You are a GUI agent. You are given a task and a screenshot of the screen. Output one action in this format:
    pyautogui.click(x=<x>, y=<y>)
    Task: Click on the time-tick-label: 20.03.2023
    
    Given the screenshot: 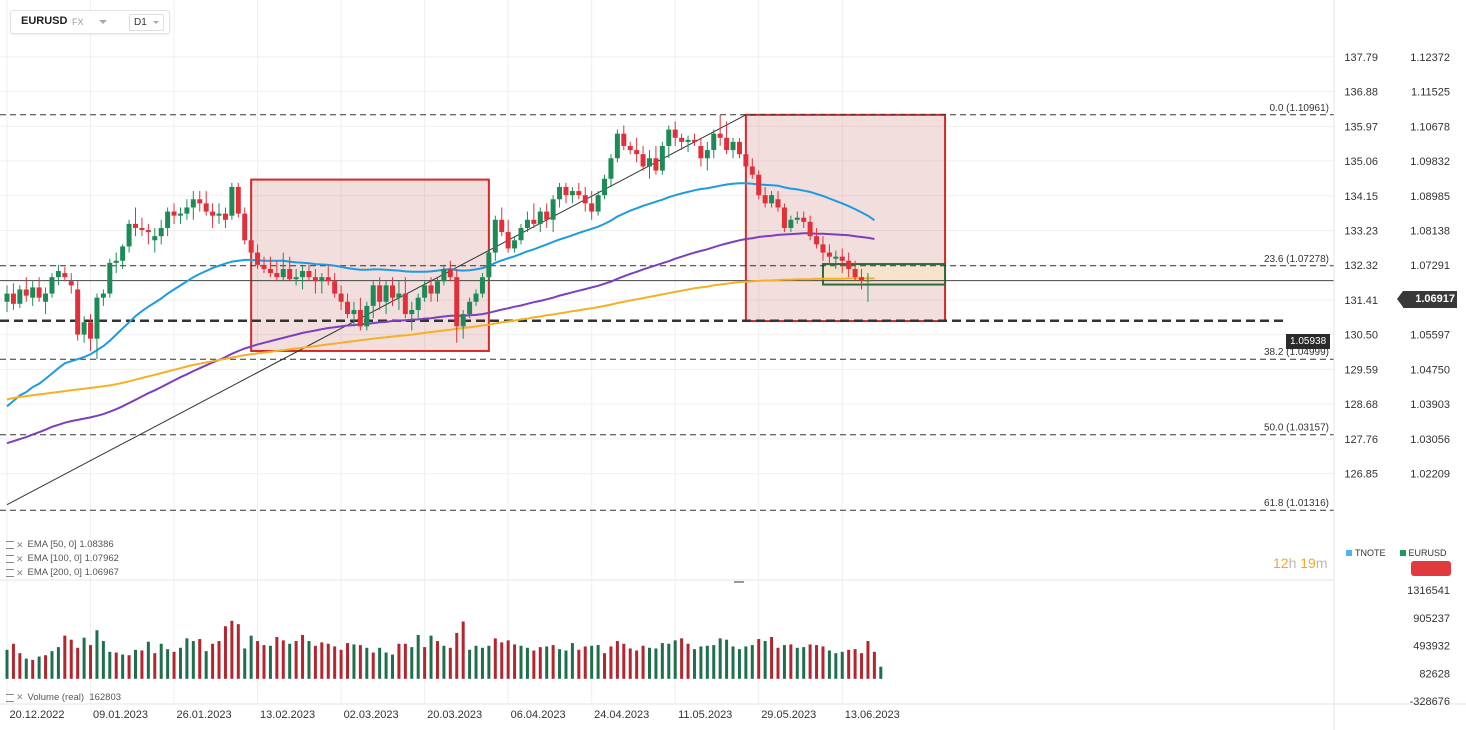 What is the action you would take?
    pyautogui.click(x=454, y=715)
    